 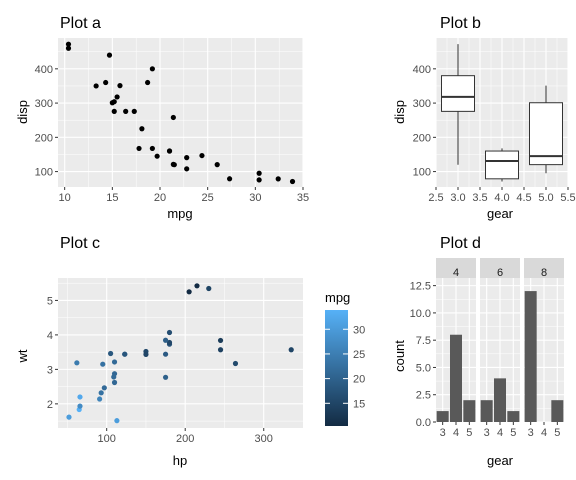 I want to click on y-tick-label: 5.0, so click(x=423, y=368).